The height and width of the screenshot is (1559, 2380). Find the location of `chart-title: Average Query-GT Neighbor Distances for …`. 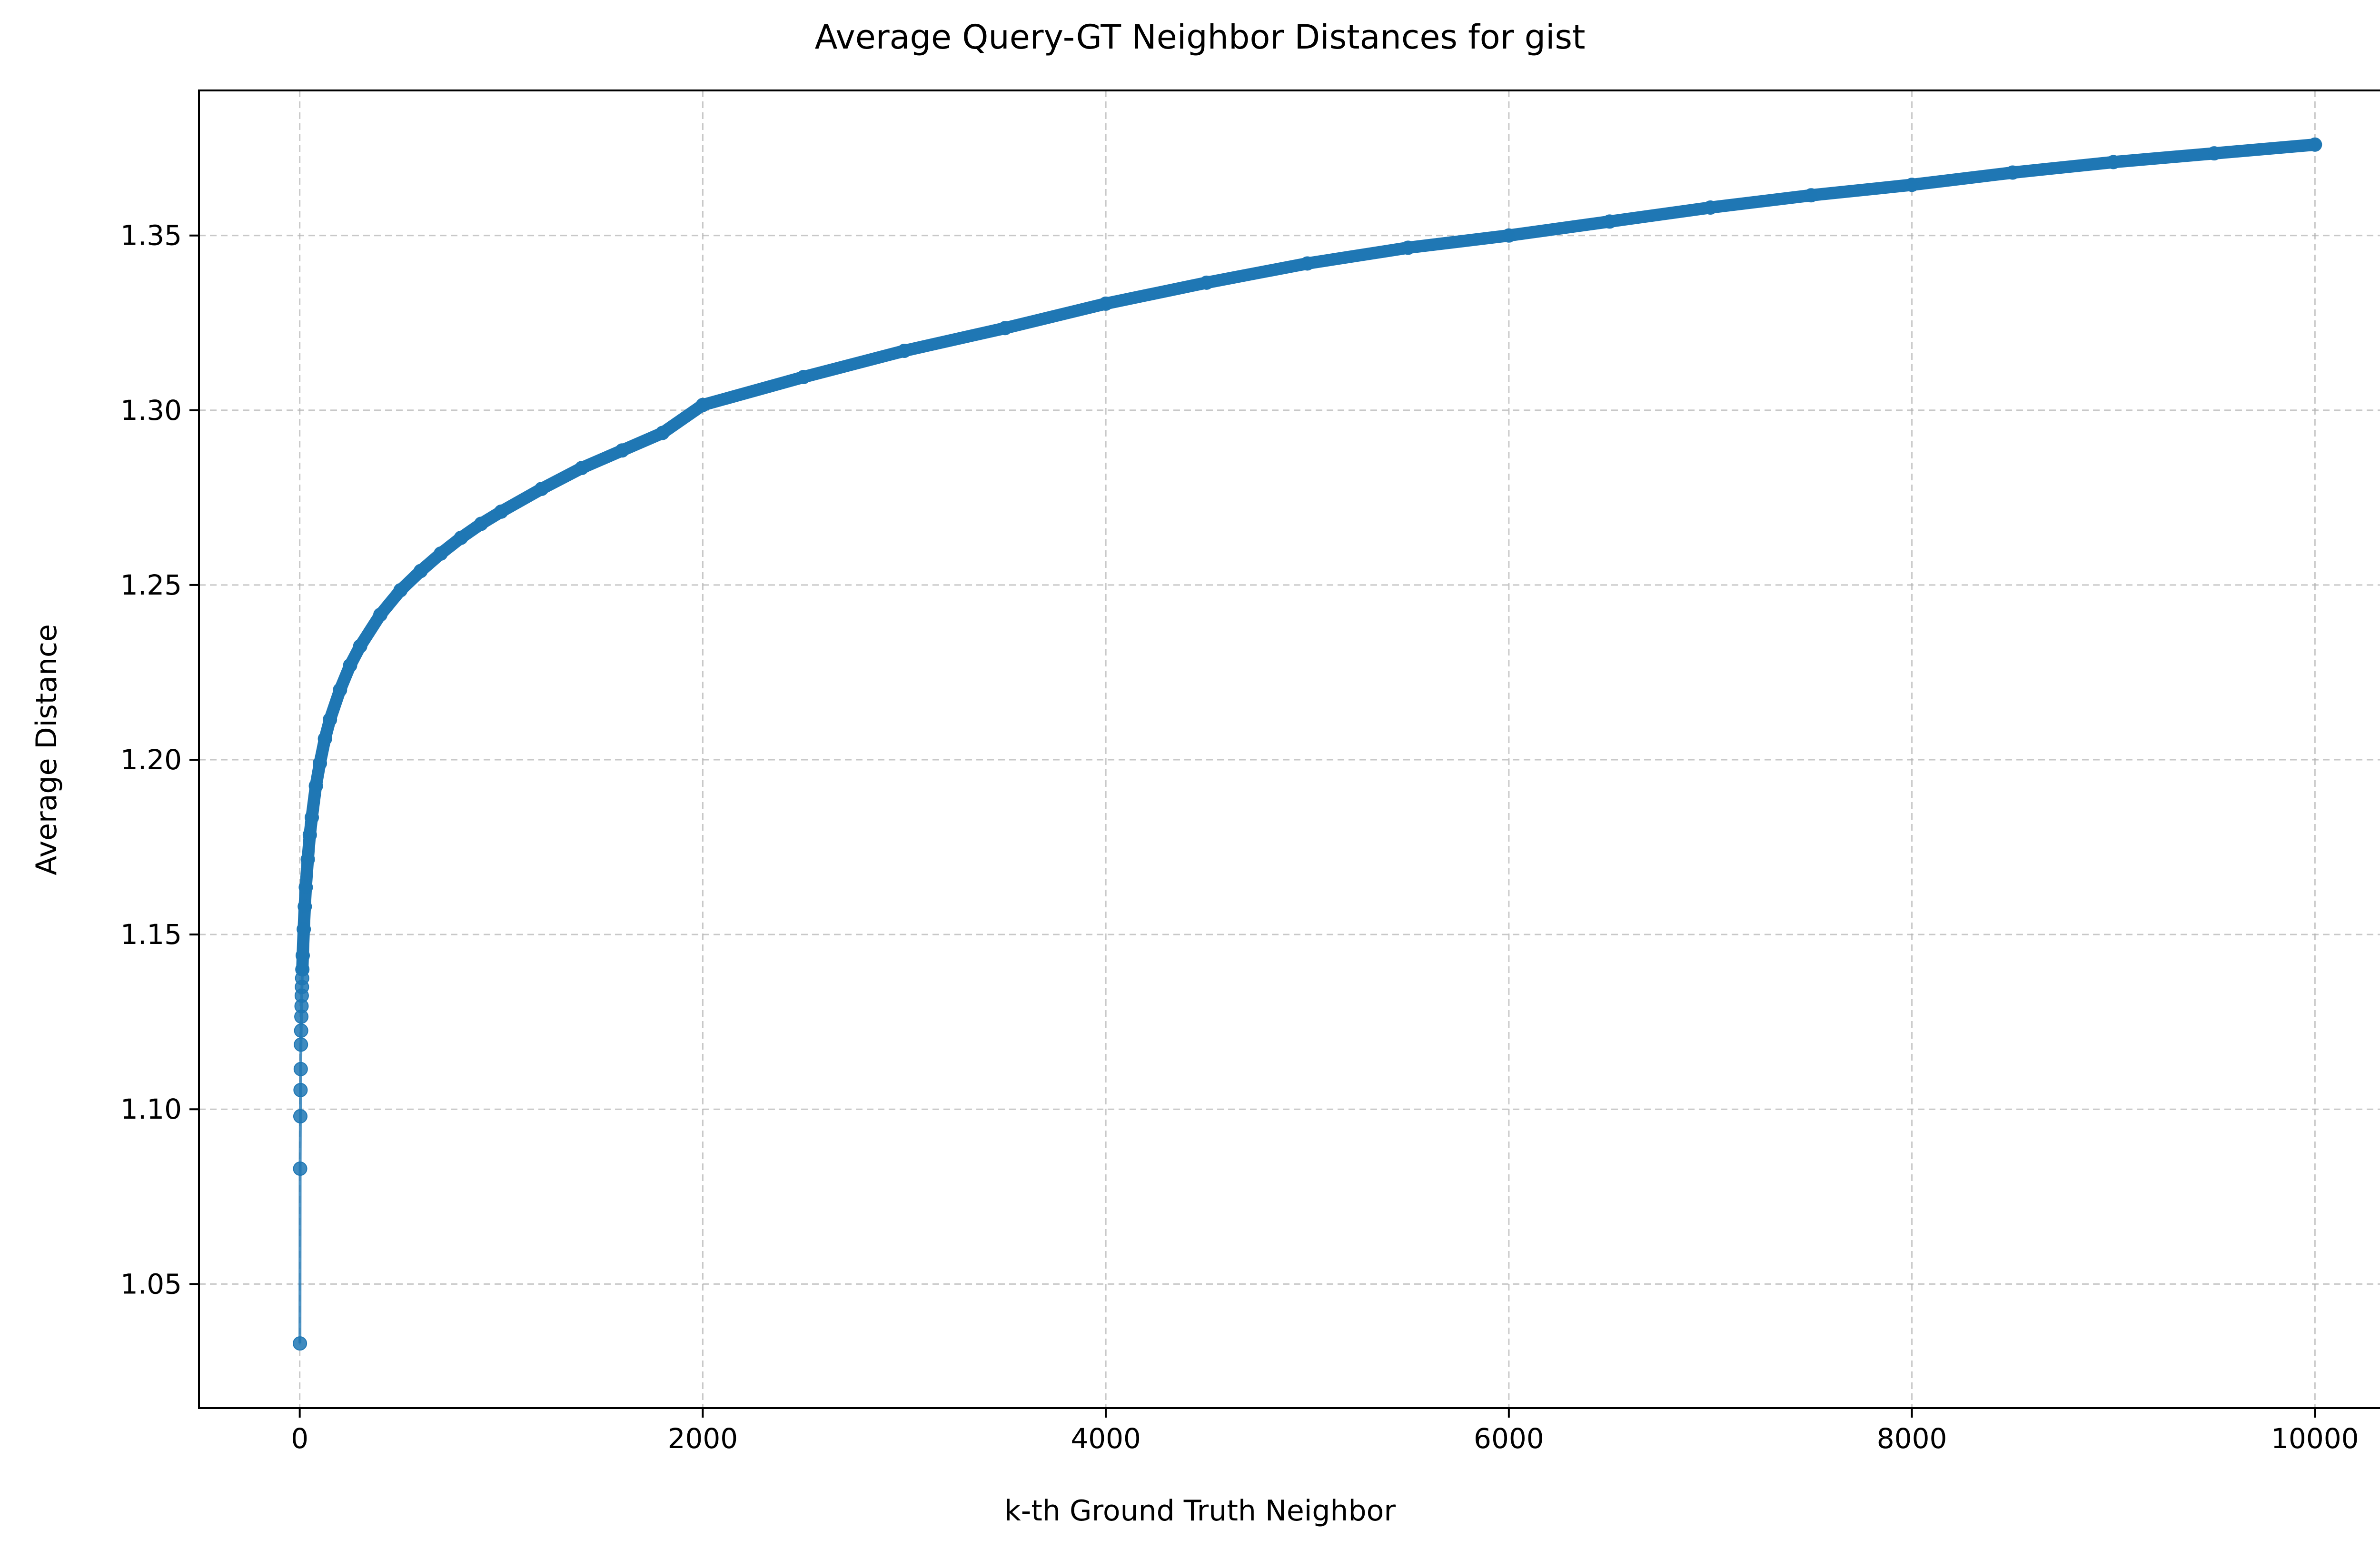

chart-title: Average Query-GT Neighbor Distances for … is located at coordinates (1200, 37).